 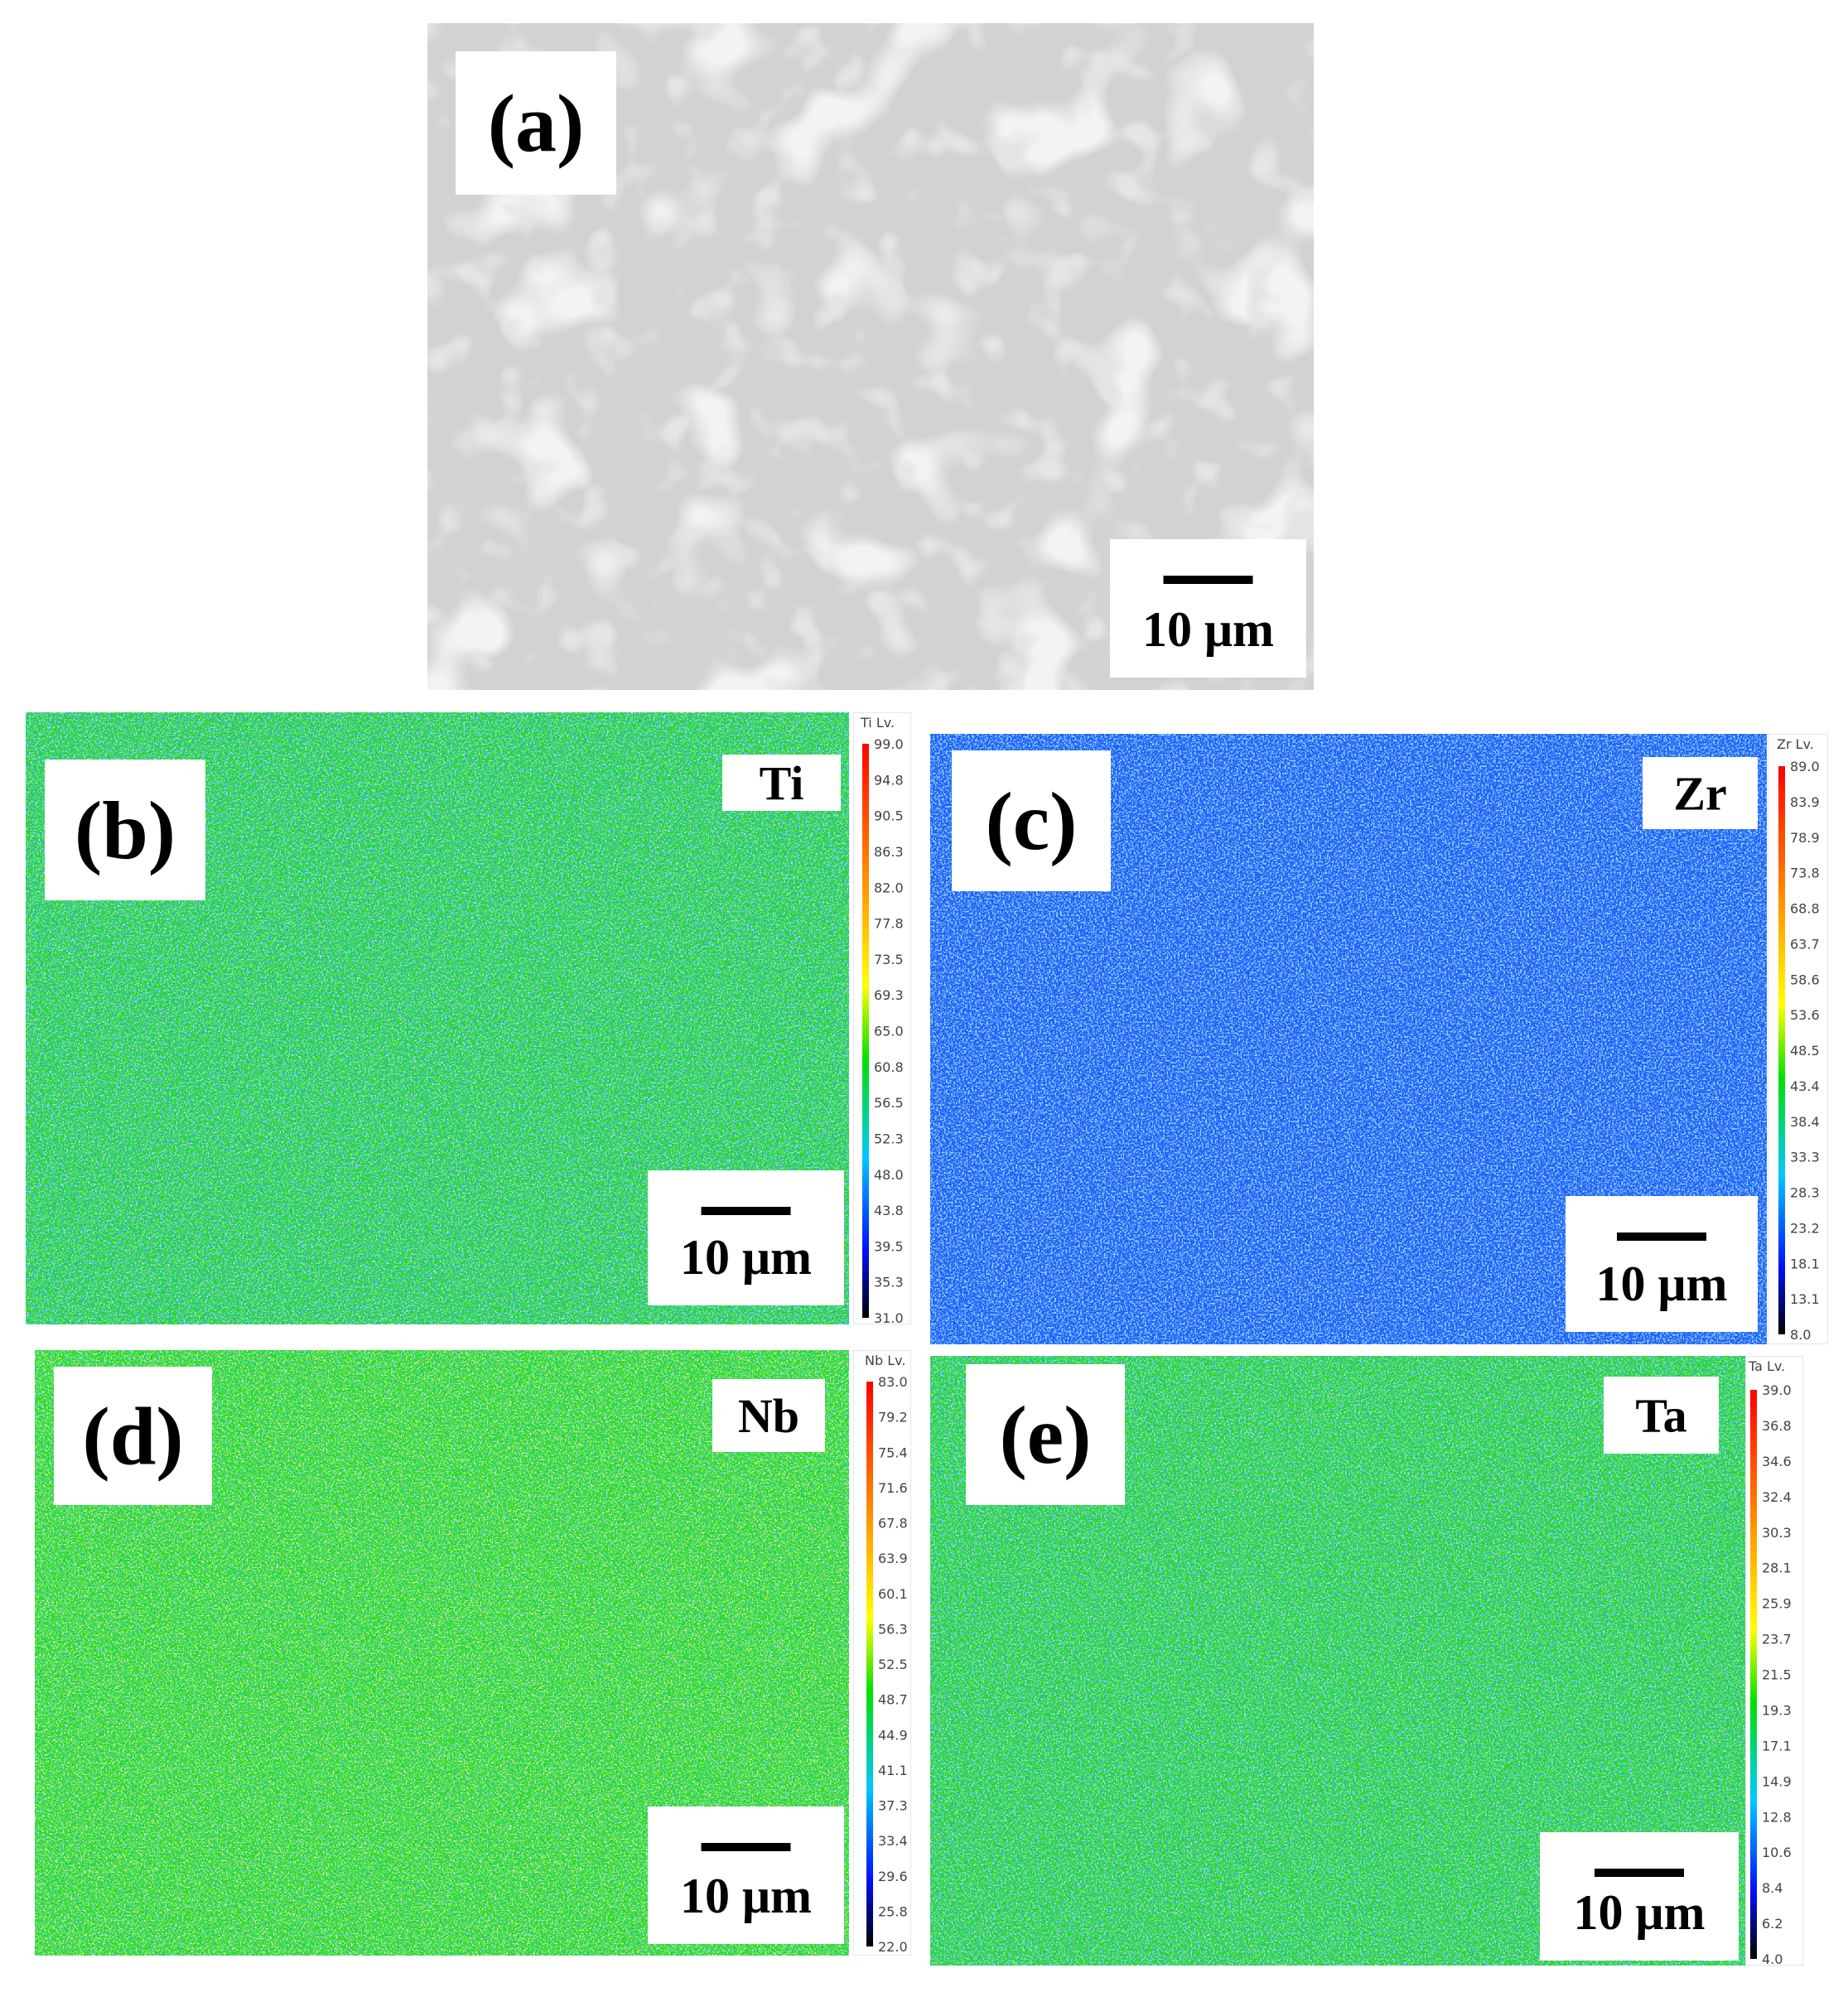 What do you see at coordinates (889, 1175) in the screenshot?
I see `colorbar-tick-label: 48.0` at bounding box center [889, 1175].